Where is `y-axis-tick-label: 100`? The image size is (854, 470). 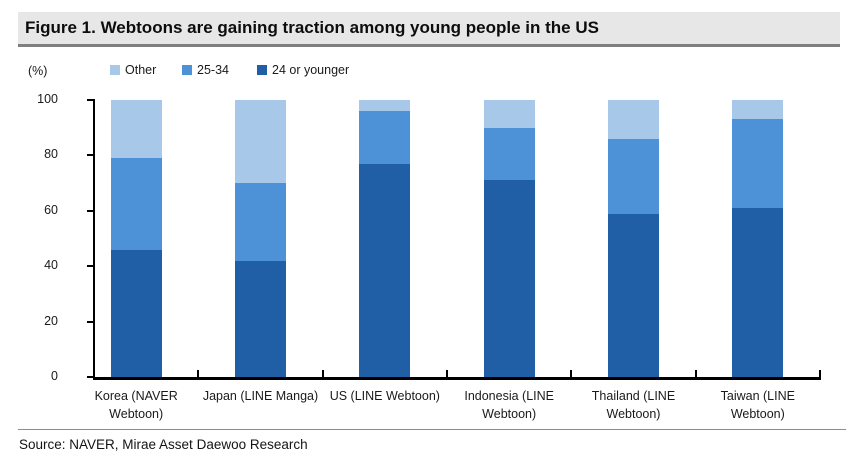
y-axis-tick-label: 100 is located at coordinates (47, 99).